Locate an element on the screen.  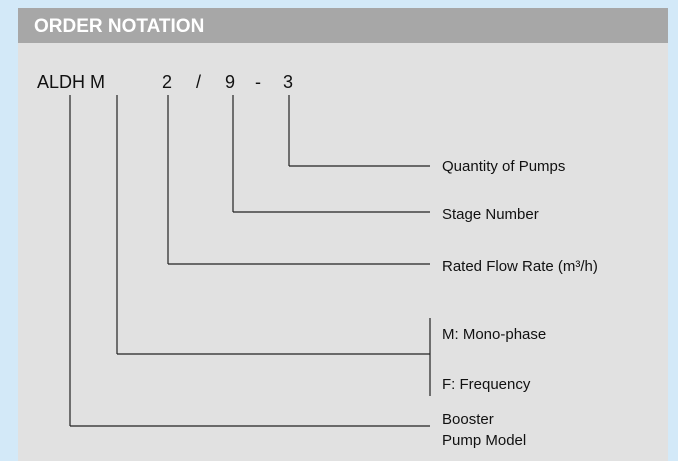
code-part: 2 is located at coordinates (167, 82).